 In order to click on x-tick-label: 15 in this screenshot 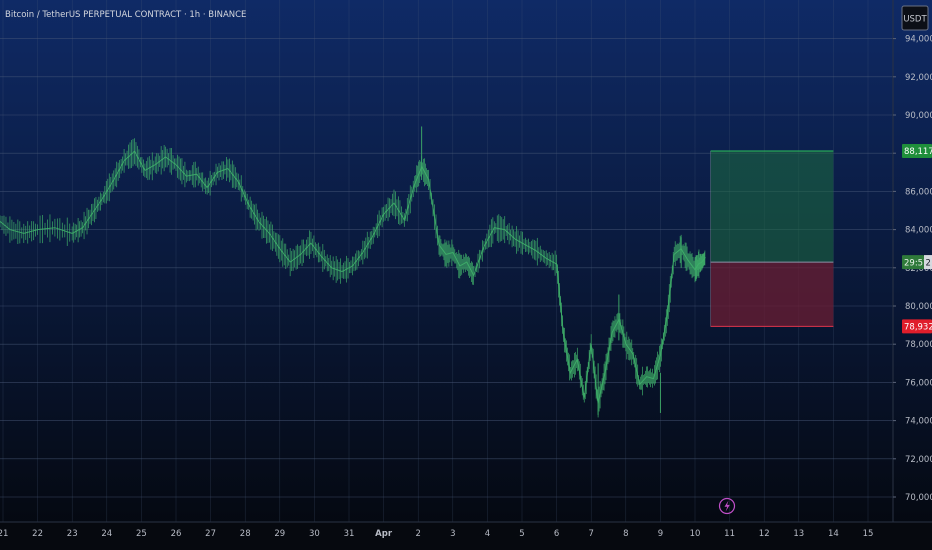, I will do `click(868, 534)`.